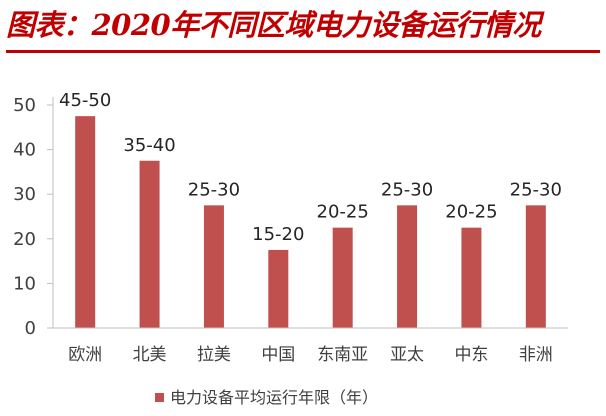  What do you see at coordinates (342, 355) in the screenshot?
I see `x-tick-label: 东南亚` at bounding box center [342, 355].